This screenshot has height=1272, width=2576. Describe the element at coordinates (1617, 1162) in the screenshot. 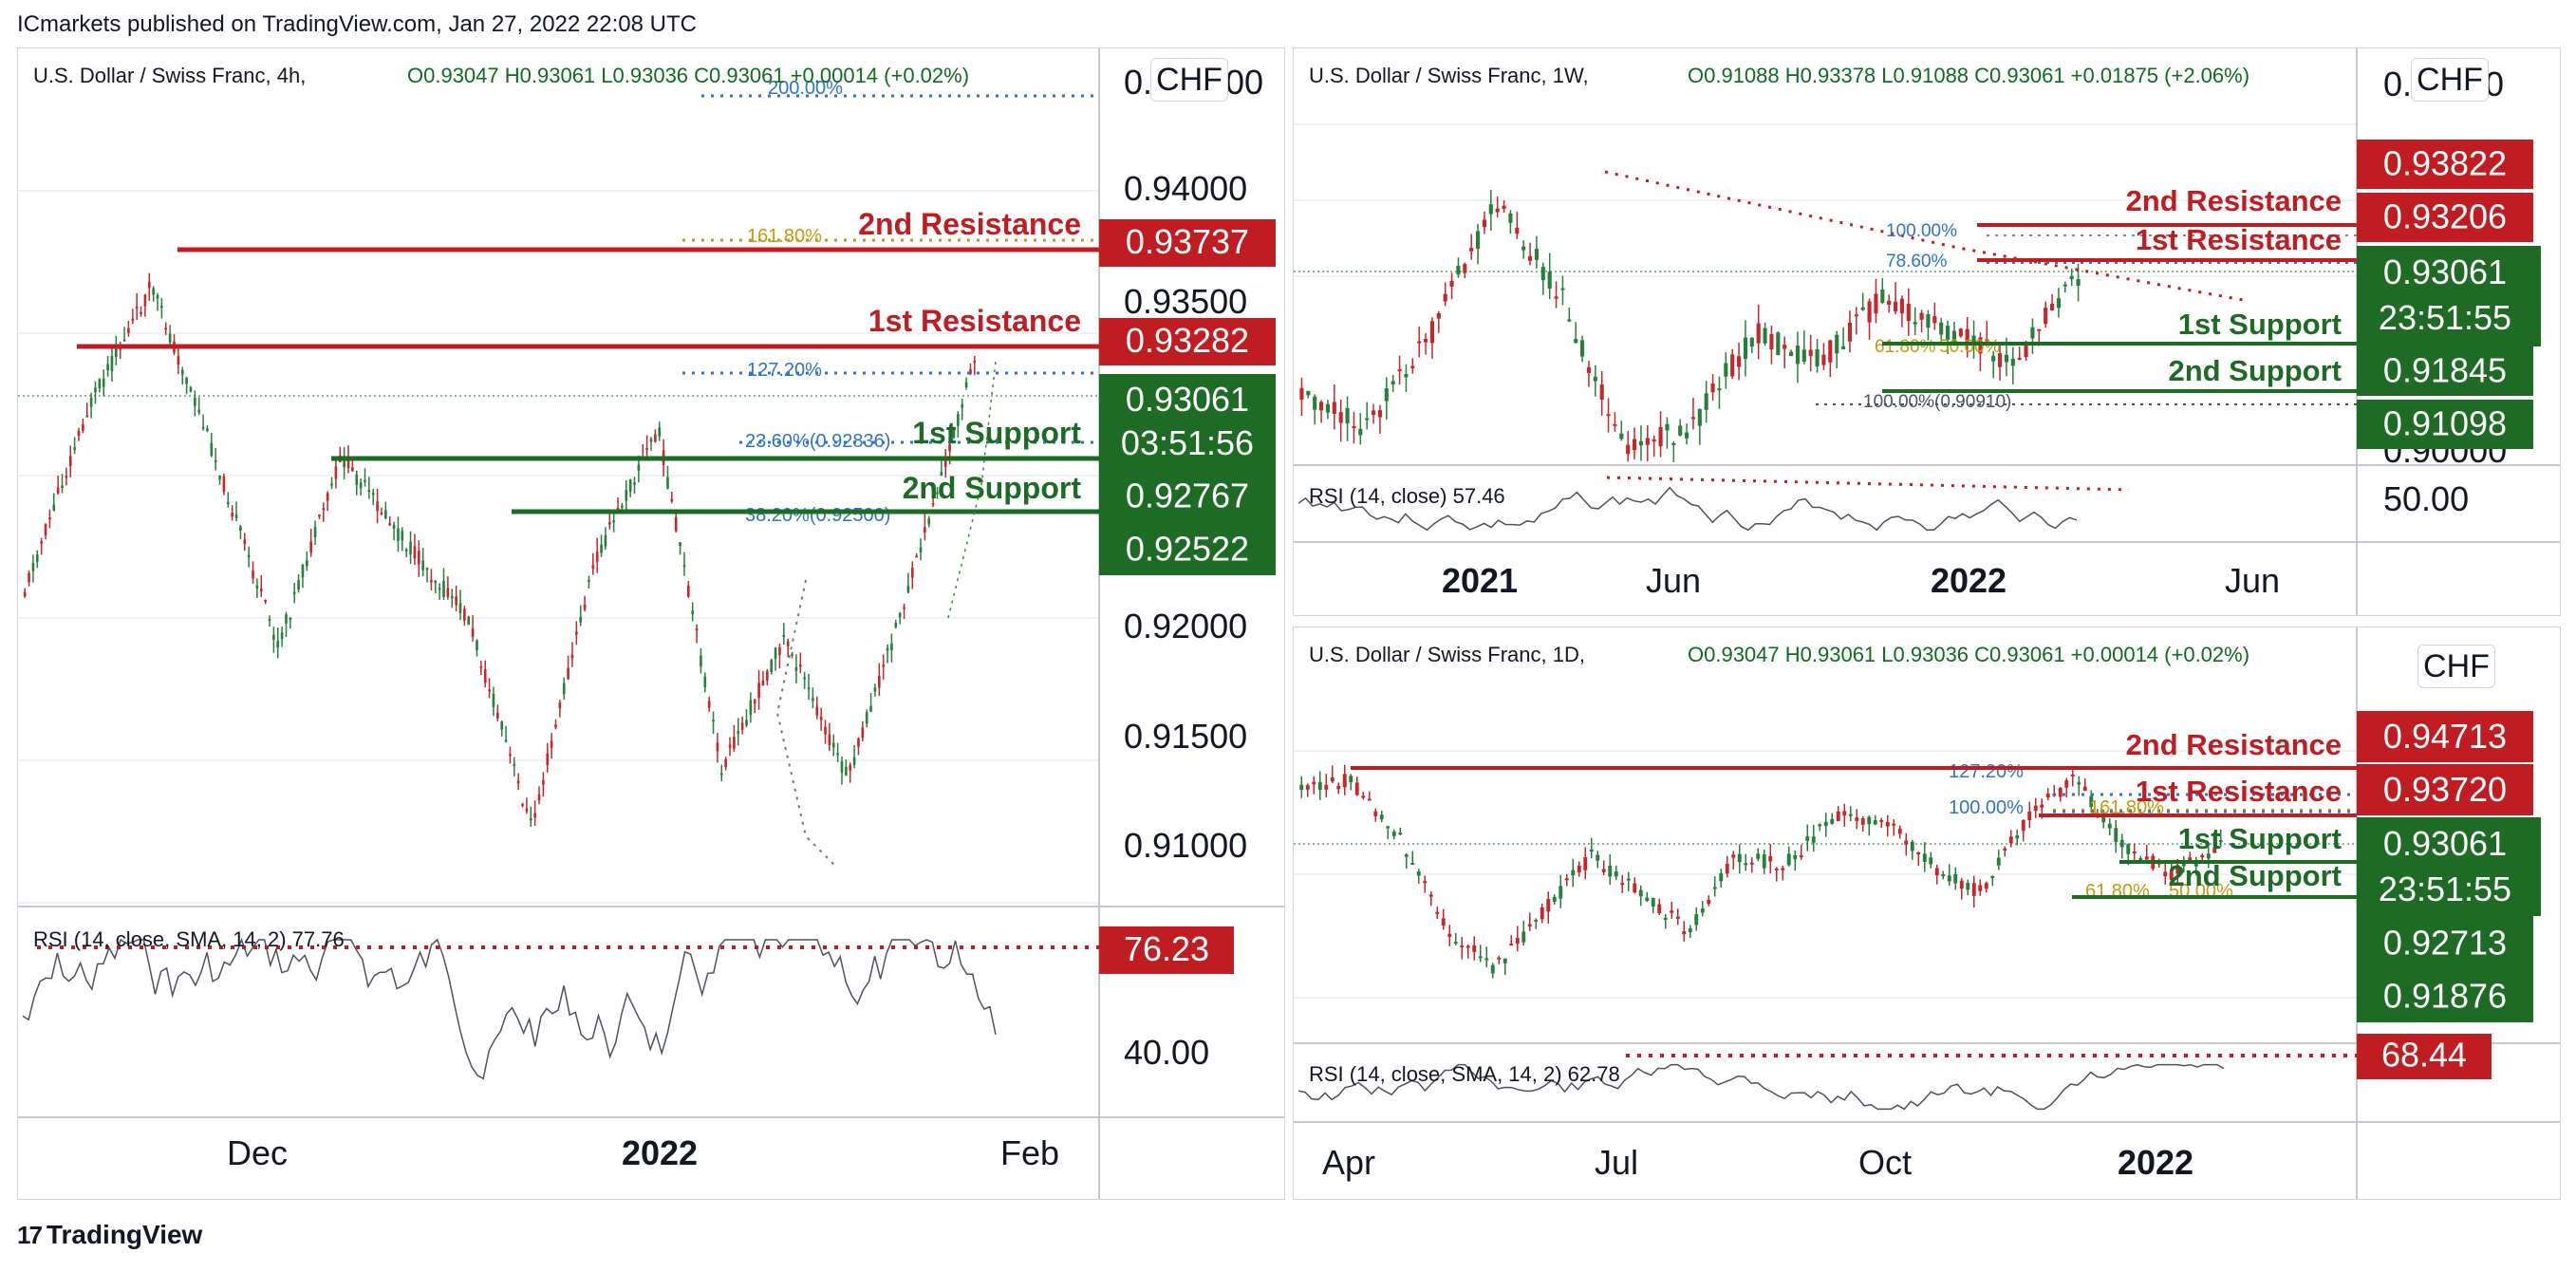

I see `time-tick: Jul` at that location.